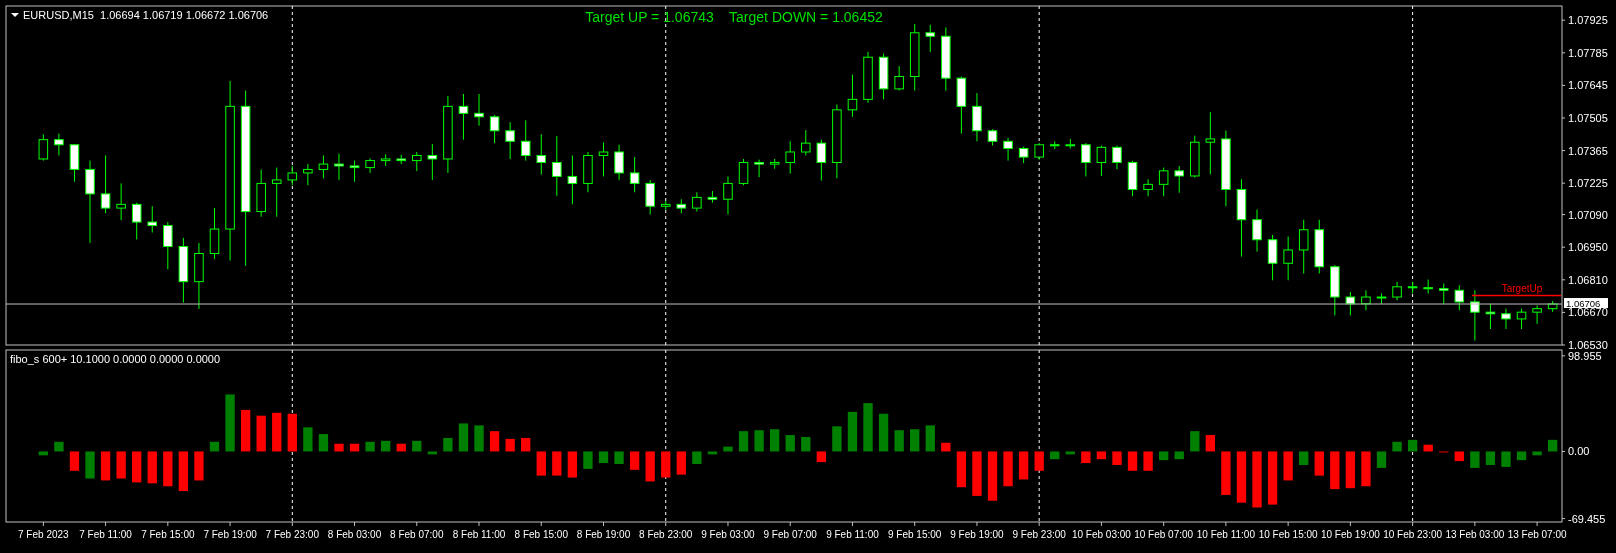 This screenshot has height=553, width=1616. What do you see at coordinates (1350, 534) in the screenshot?
I see `x-tick-label: 10 Feb 19:00` at bounding box center [1350, 534].